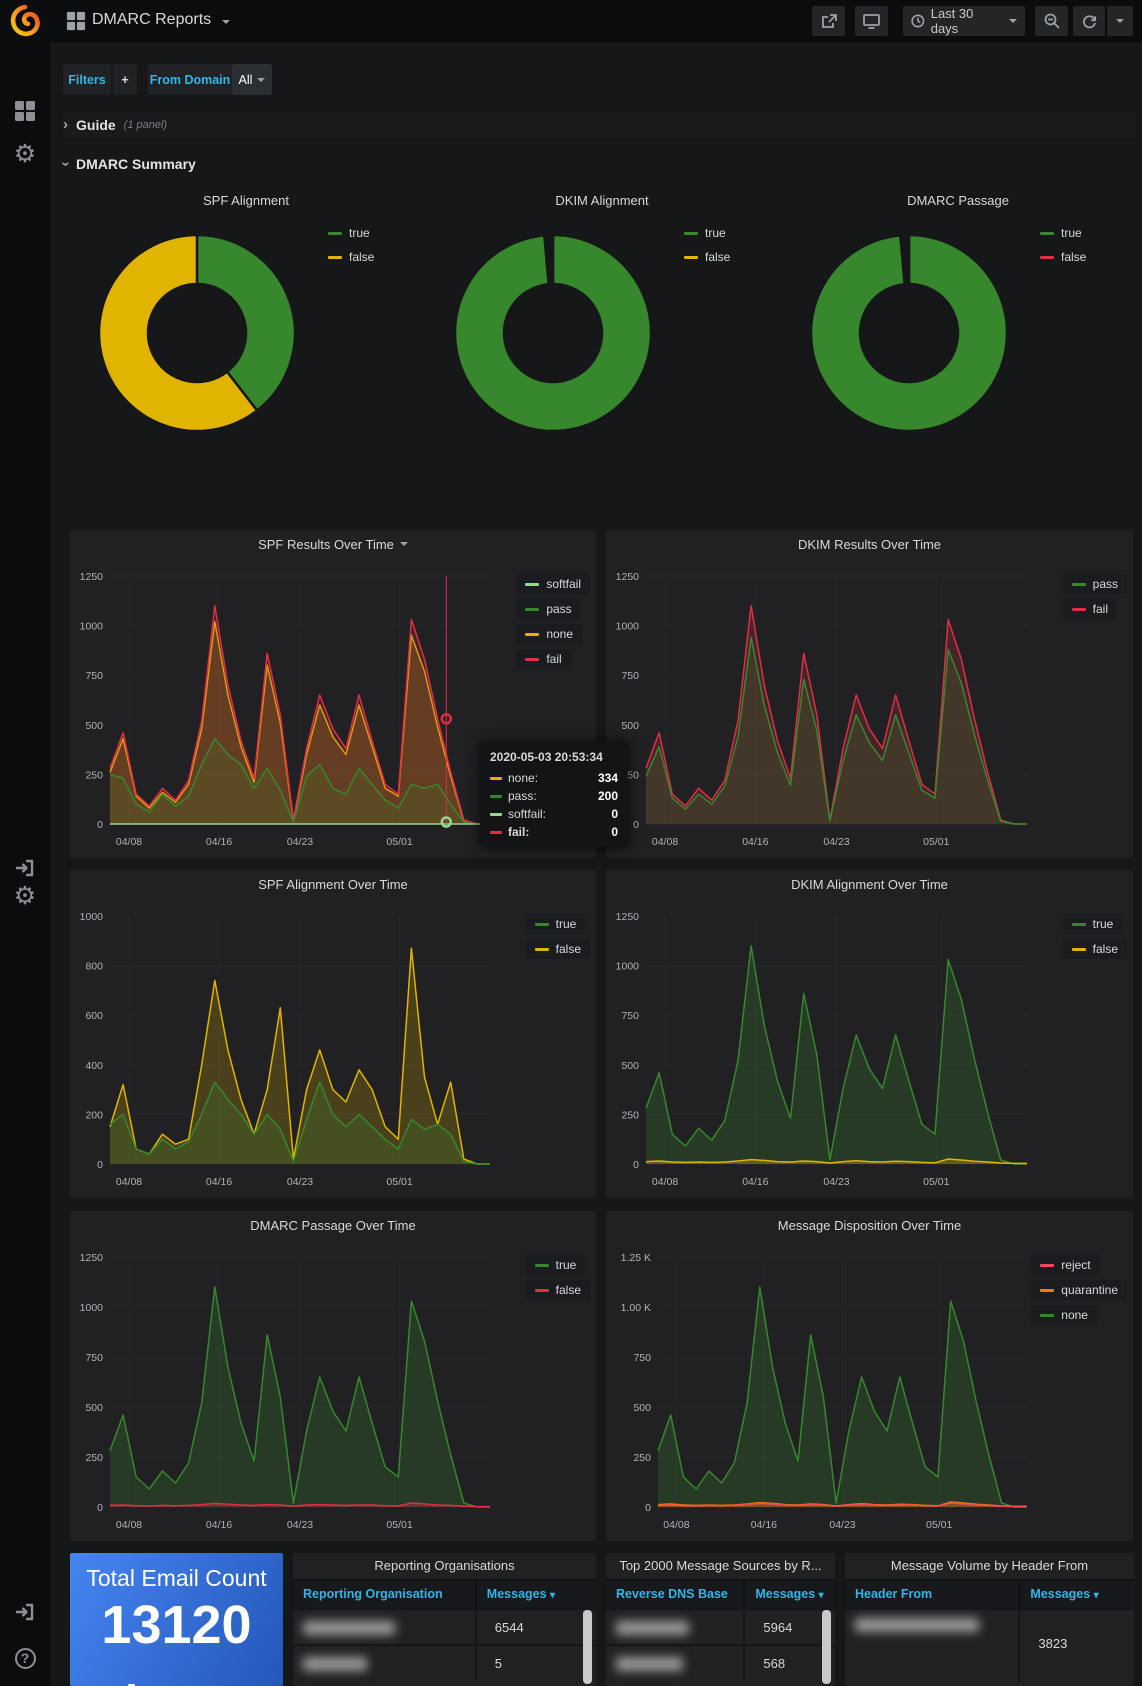 Image resolution: width=1142 pixels, height=1686 pixels. What do you see at coordinates (936, 842) in the screenshot?
I see `svg-text: 05/01` at bounding box center [936, 842].